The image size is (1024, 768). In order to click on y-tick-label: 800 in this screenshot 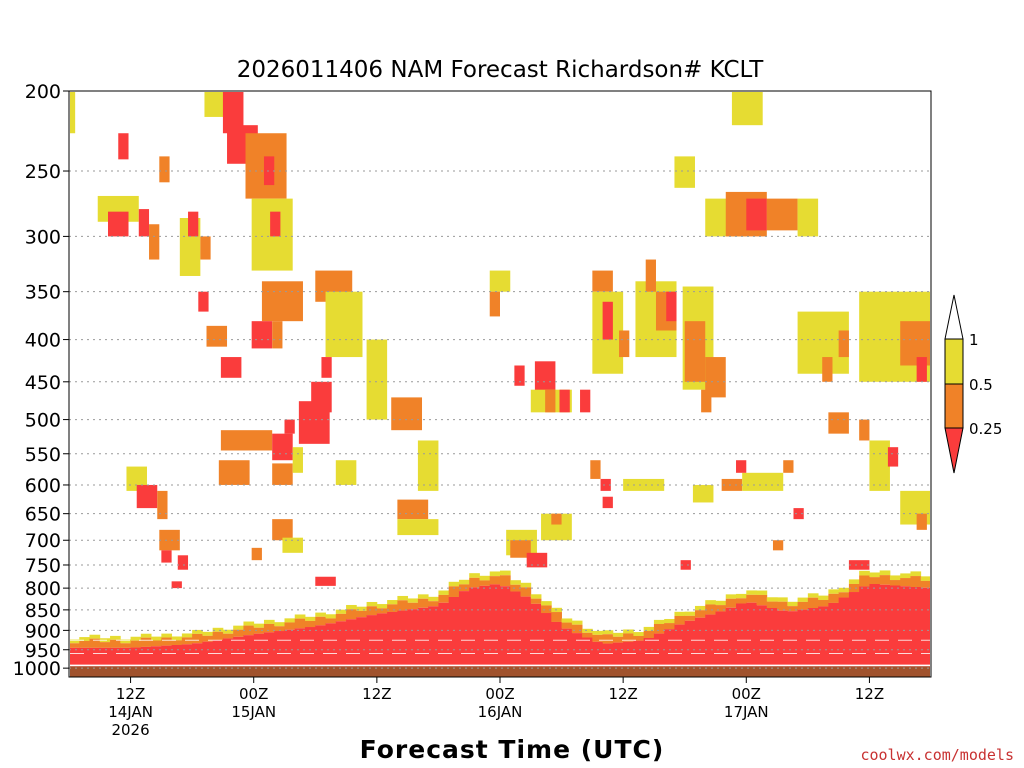, I will do `click(43, 589)`.